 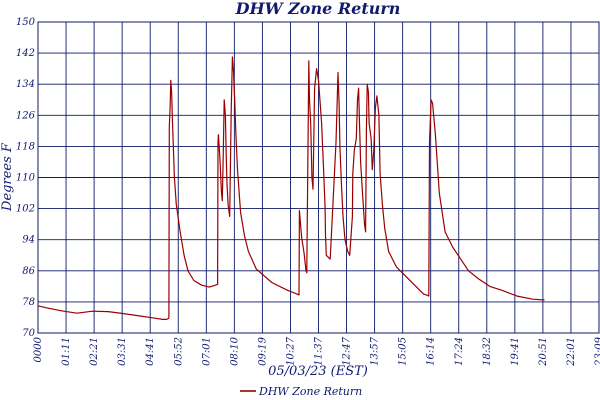 What do you see at coordinates (375, 350) in the screenshot?
I see `x-tick-label: 13:57` at bounding box center [375, 350].